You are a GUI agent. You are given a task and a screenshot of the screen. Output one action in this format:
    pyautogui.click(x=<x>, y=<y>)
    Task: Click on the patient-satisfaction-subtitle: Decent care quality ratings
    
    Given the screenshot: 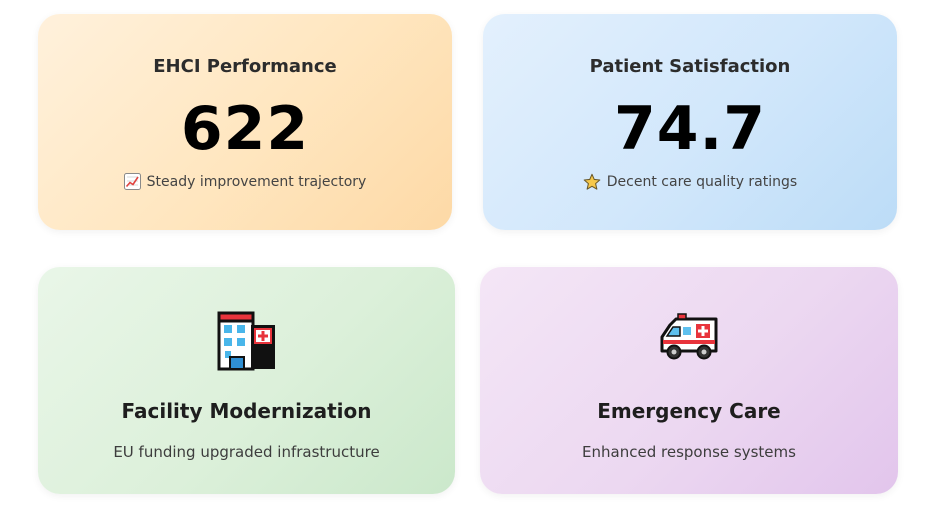 What is the action you would take?
    pyautogui.click(x=702, y=182)
    